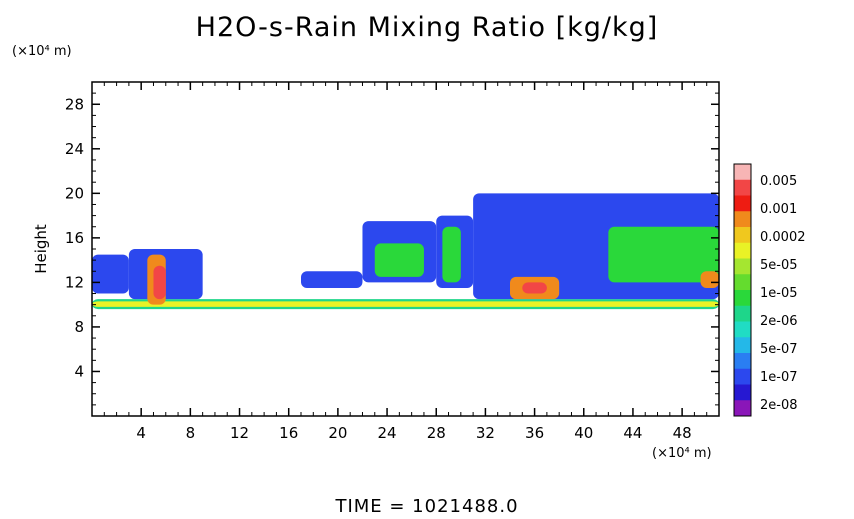 The width and height of the screenshot is (854, 519). I want to click on x-tick-label: 4, so click(141, 433).